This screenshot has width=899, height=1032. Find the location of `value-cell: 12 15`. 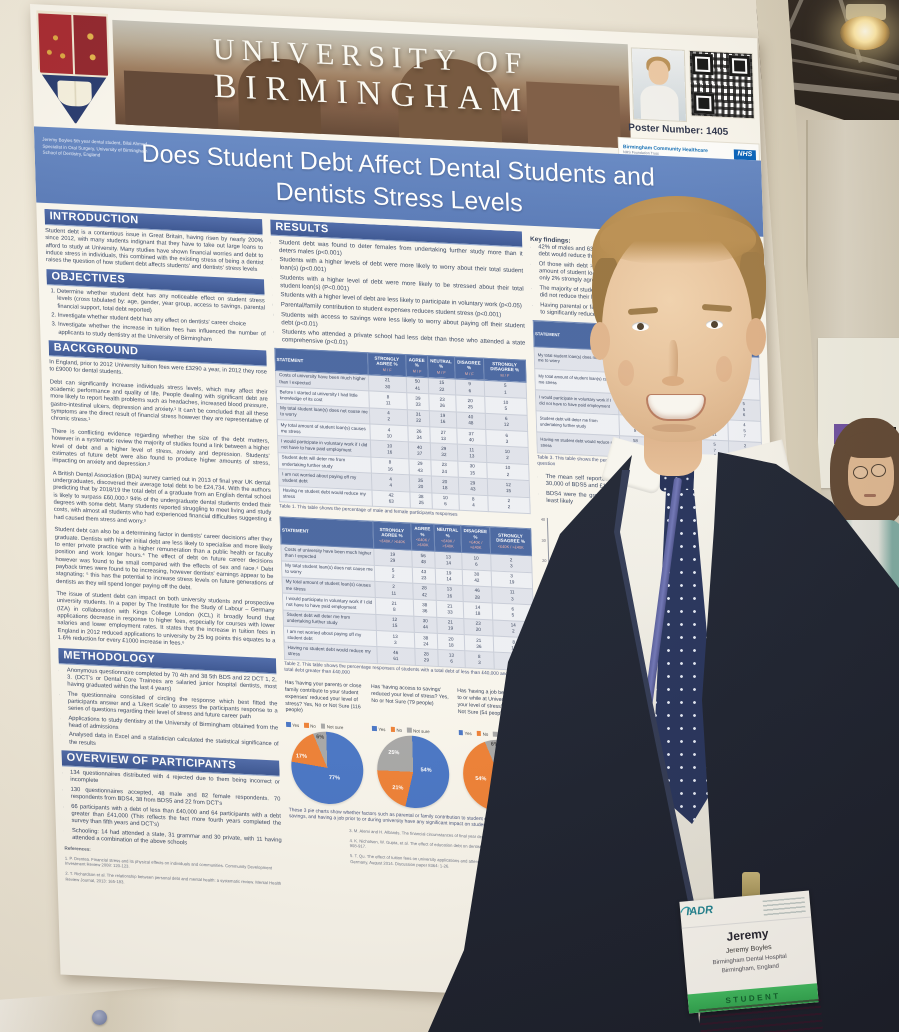

value-cell: 12 15 is located at coordinates (394, 623).